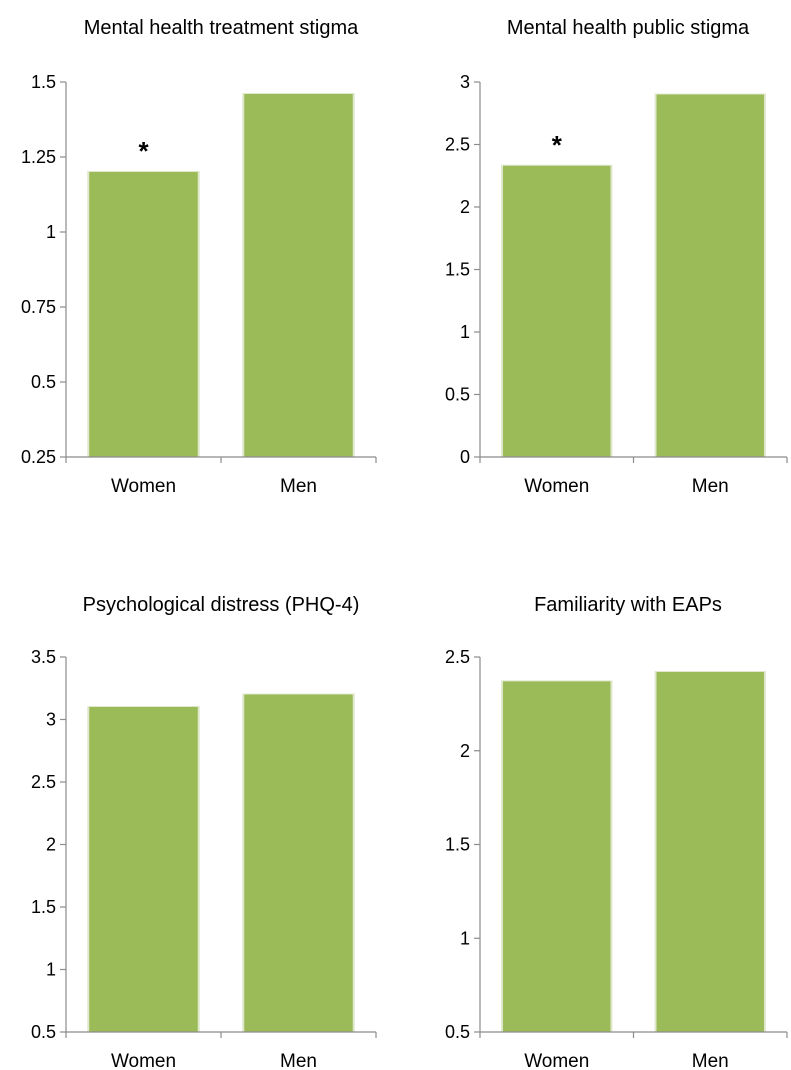  Describe the element at coordinates (628, 28) in the screenshot. I see `chart-title: Mental health public stigma` at that location.